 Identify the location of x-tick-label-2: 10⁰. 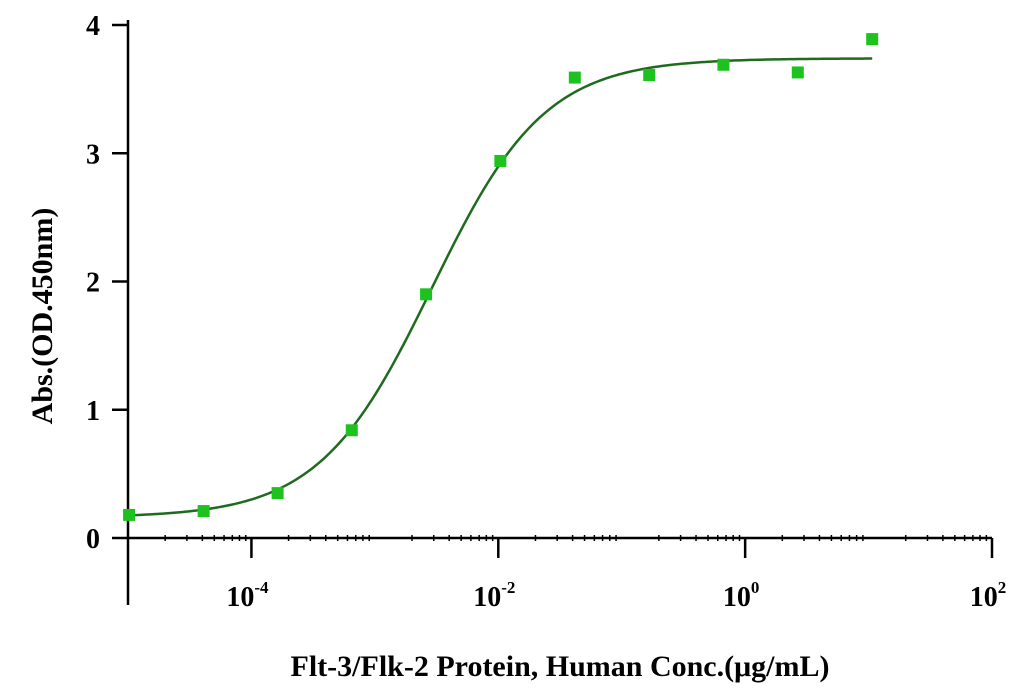
(741, 595).